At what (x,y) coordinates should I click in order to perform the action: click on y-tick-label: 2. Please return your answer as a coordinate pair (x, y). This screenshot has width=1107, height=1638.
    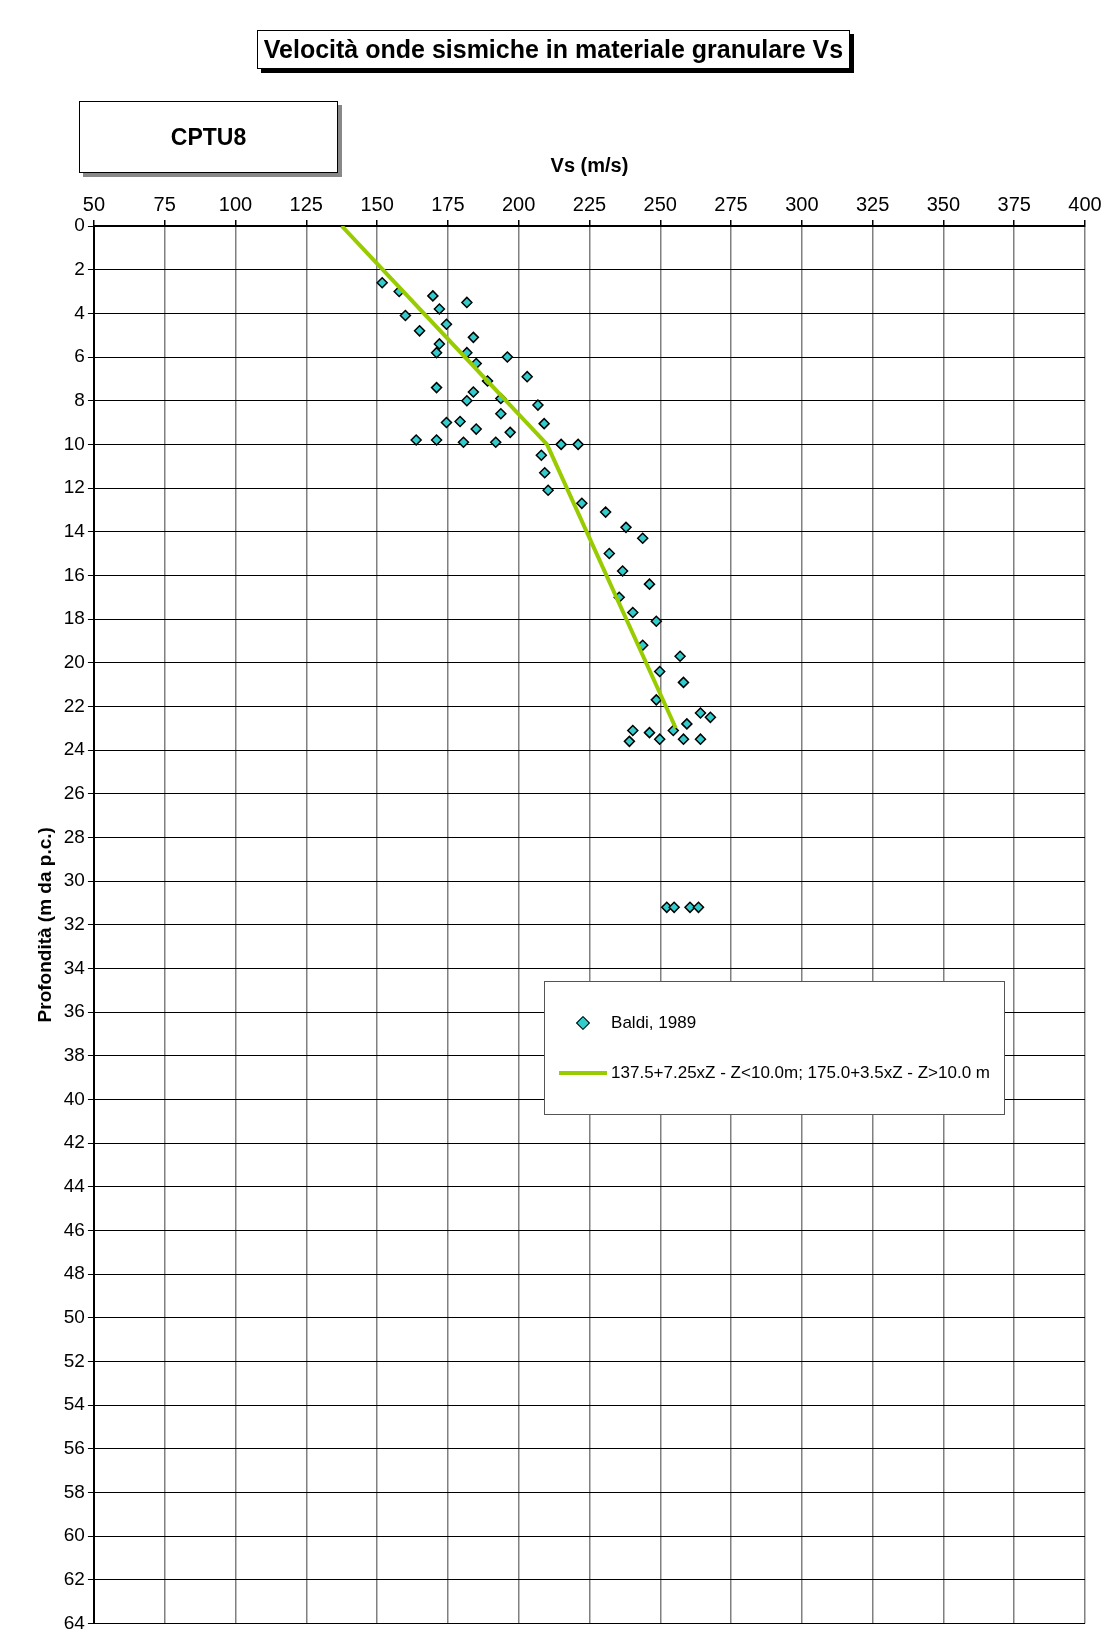
    Looking at the image, I should click on (79, 268).